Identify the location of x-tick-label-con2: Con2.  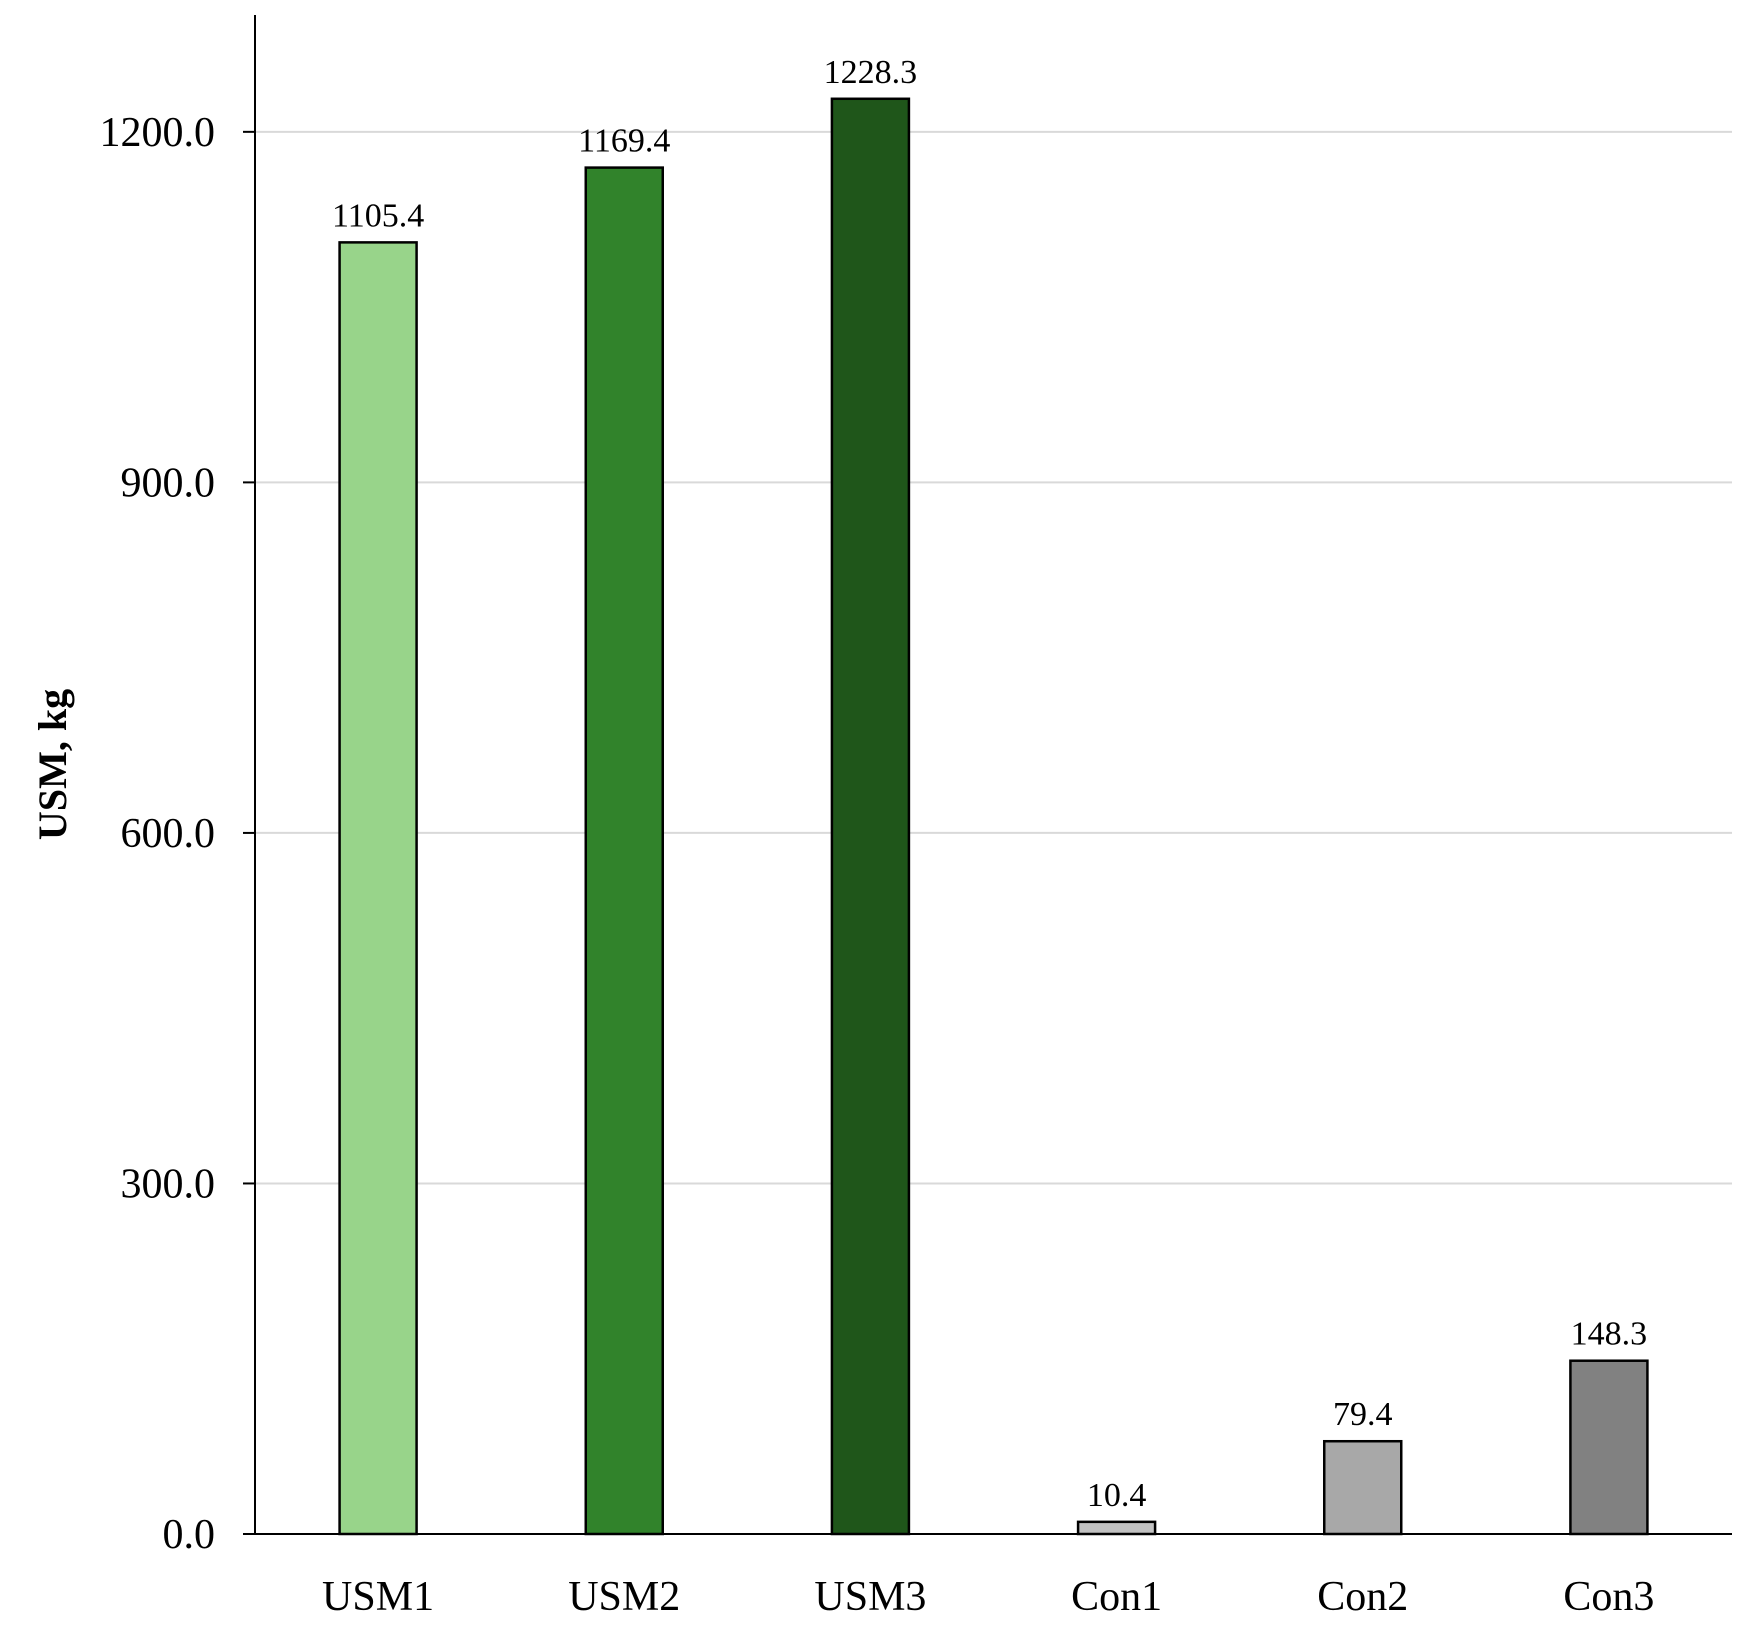
(1362, 1597).